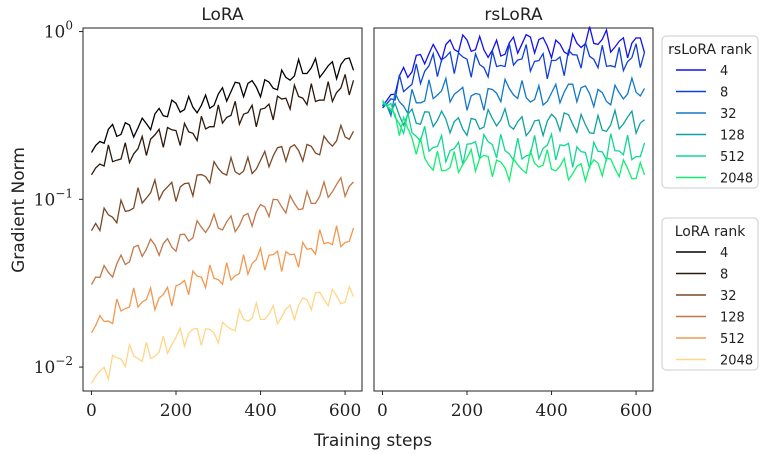 This screenshot has height=454, width=762. I want to click on y-axis-label: Gradient Norm, so click(19, 210).